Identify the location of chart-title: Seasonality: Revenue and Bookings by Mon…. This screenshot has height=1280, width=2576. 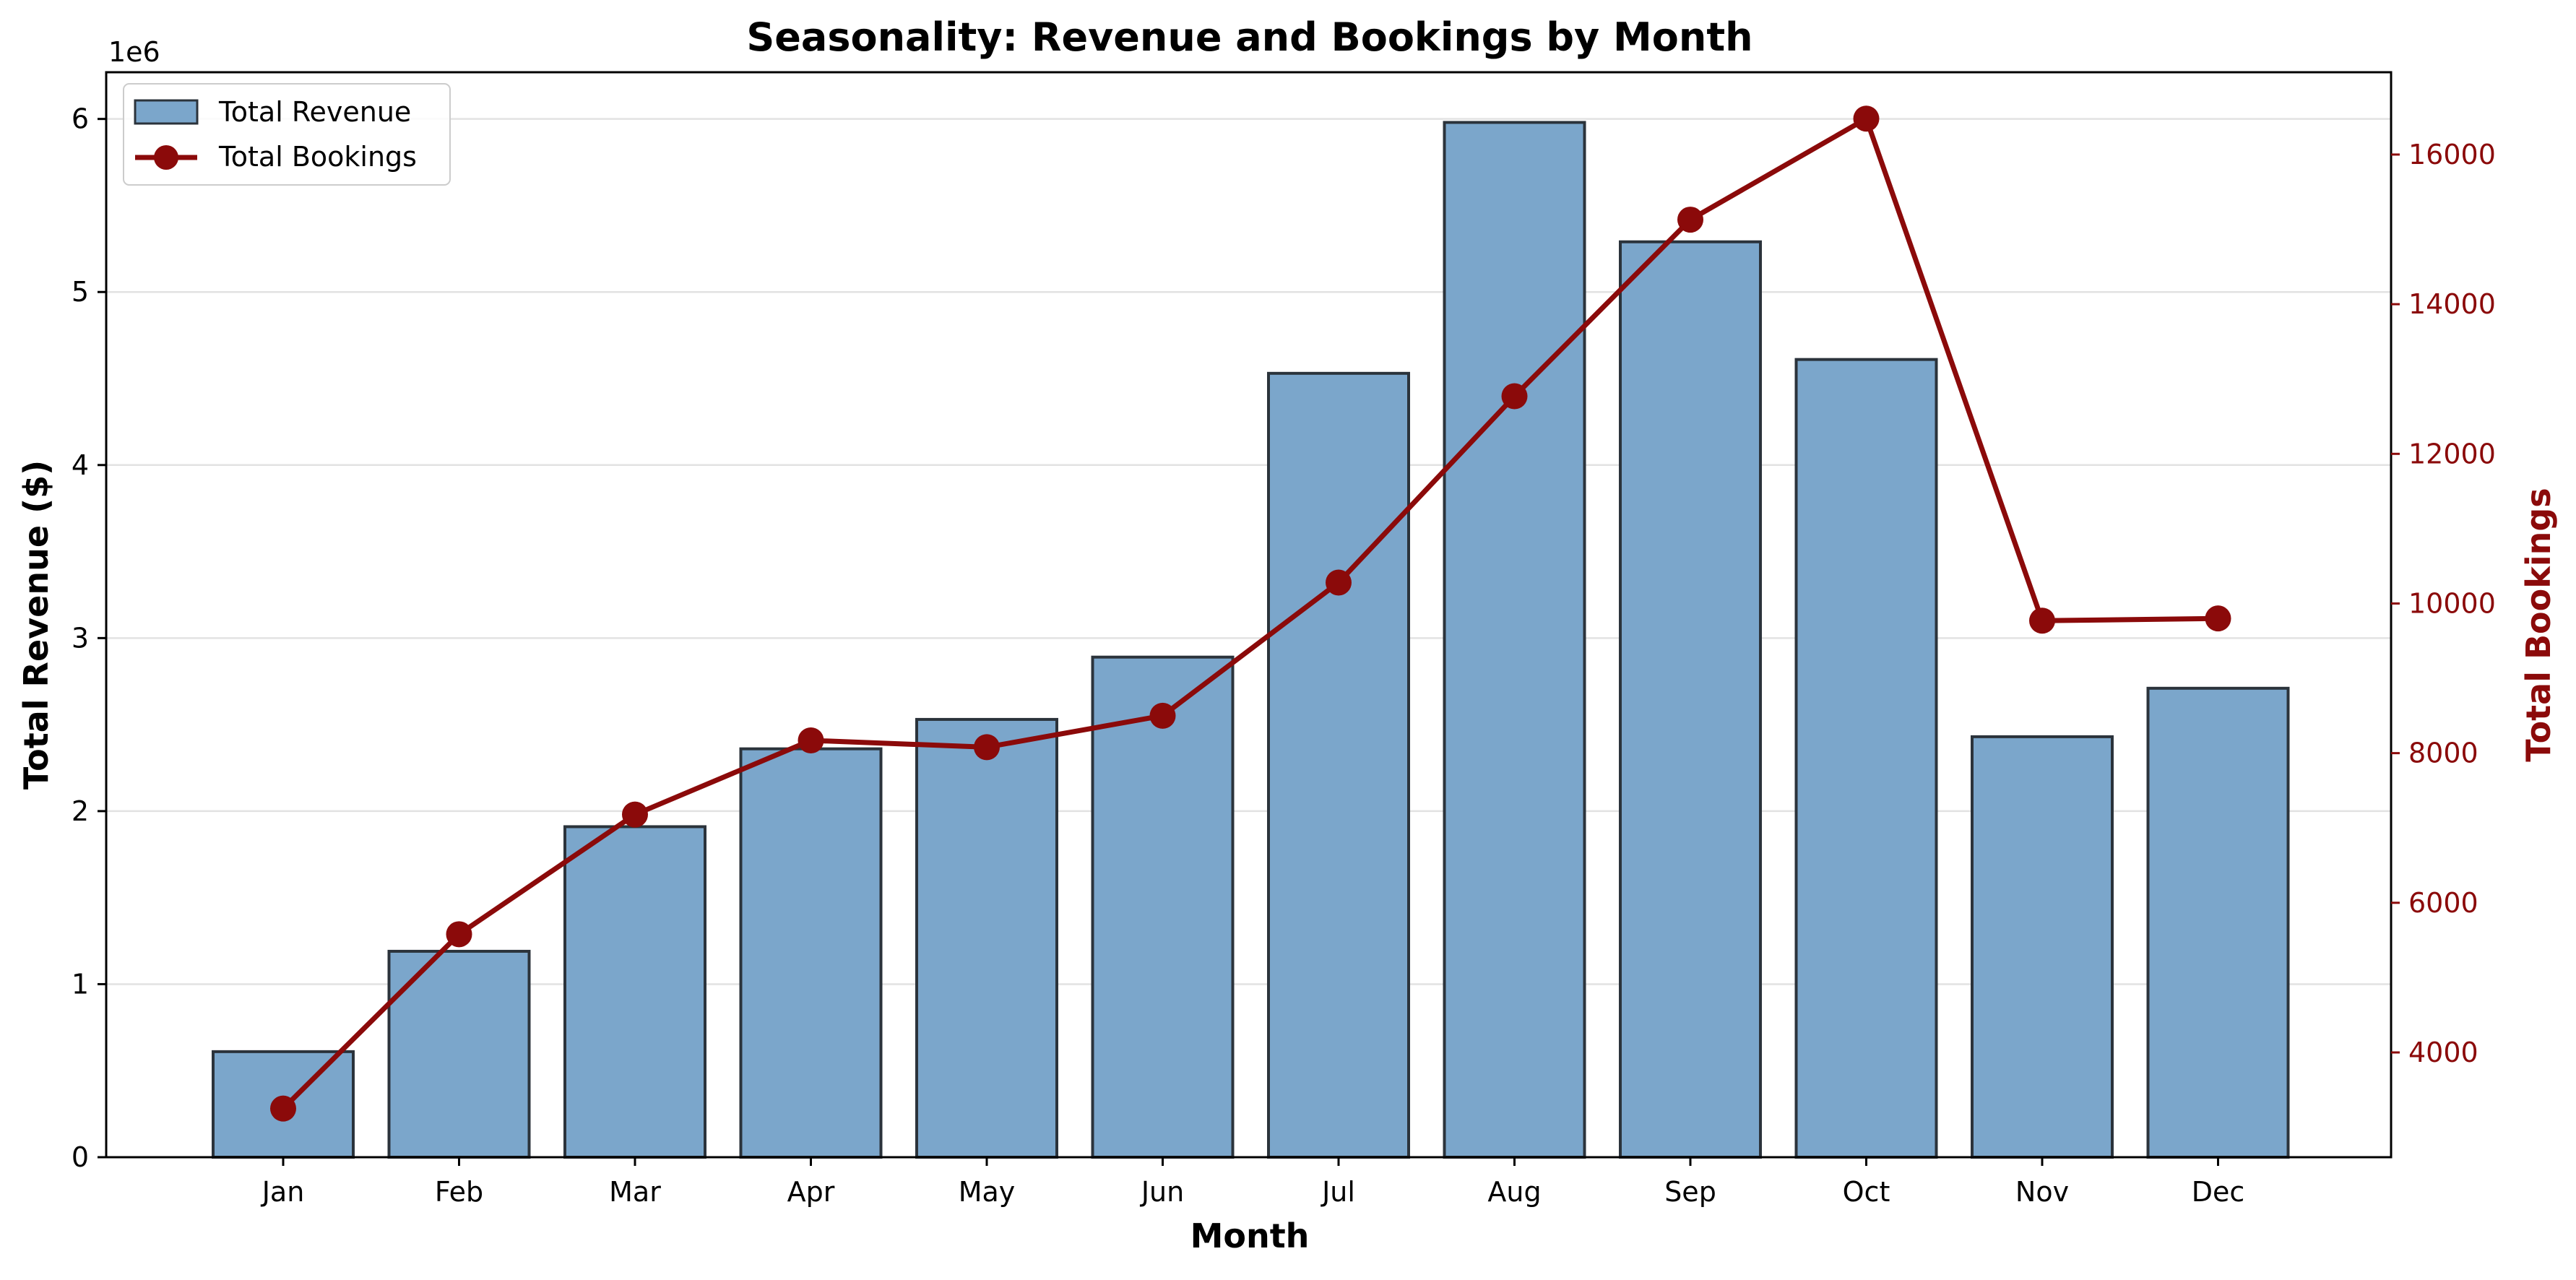
(1249, 37).